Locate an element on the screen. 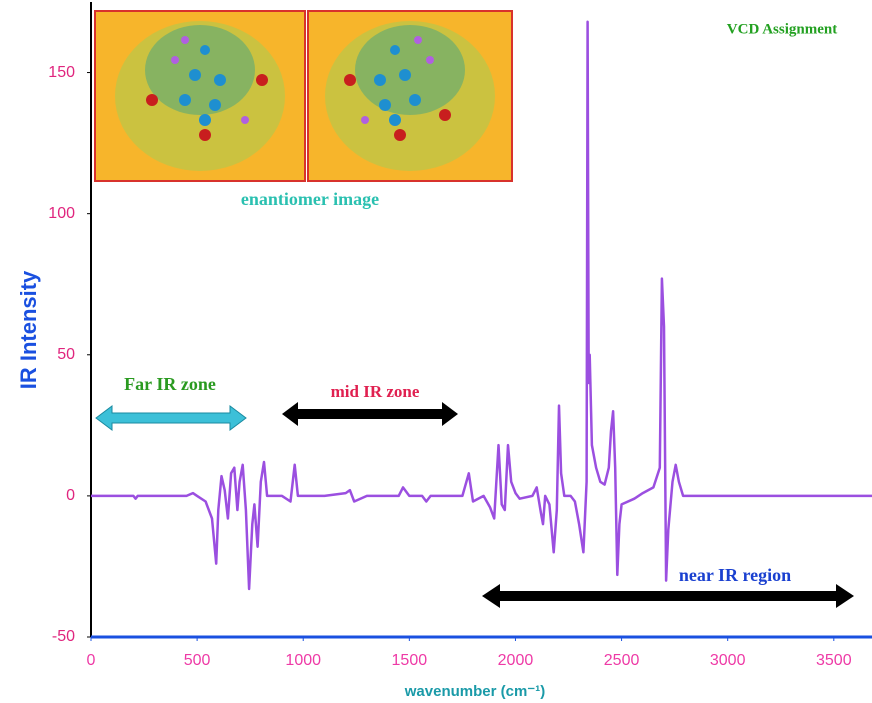  enantiomer-images is located at coordinates (303, 96).